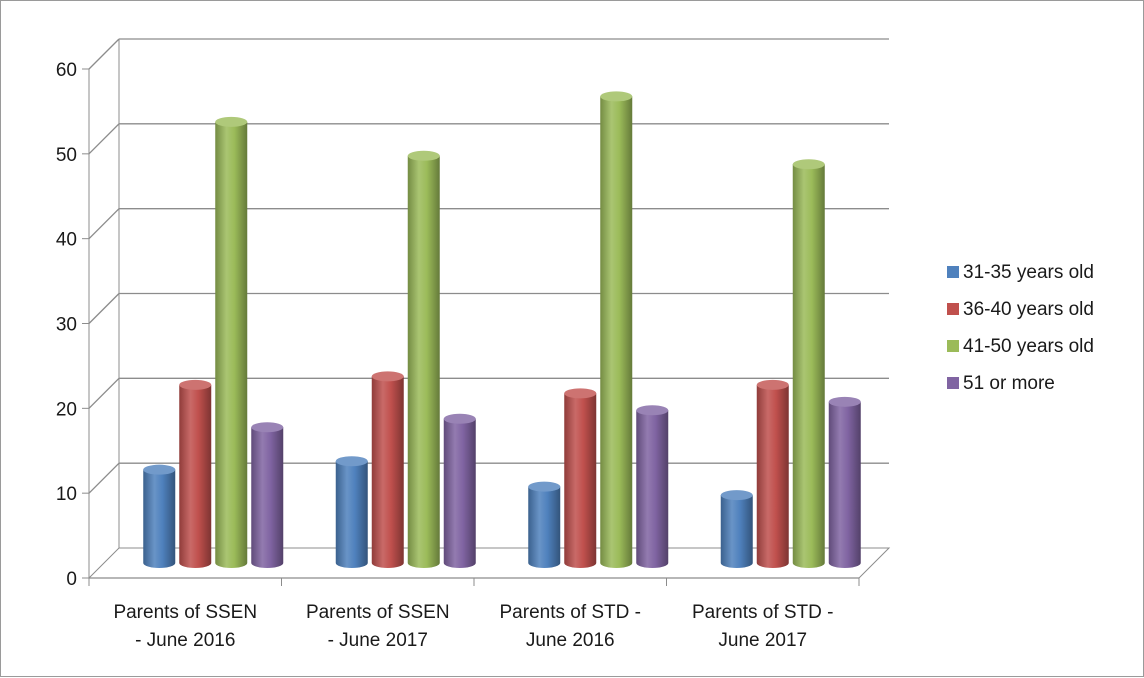  I want to click on y-axis: 0 10 20 30 40 50 60, so click(73, 325).